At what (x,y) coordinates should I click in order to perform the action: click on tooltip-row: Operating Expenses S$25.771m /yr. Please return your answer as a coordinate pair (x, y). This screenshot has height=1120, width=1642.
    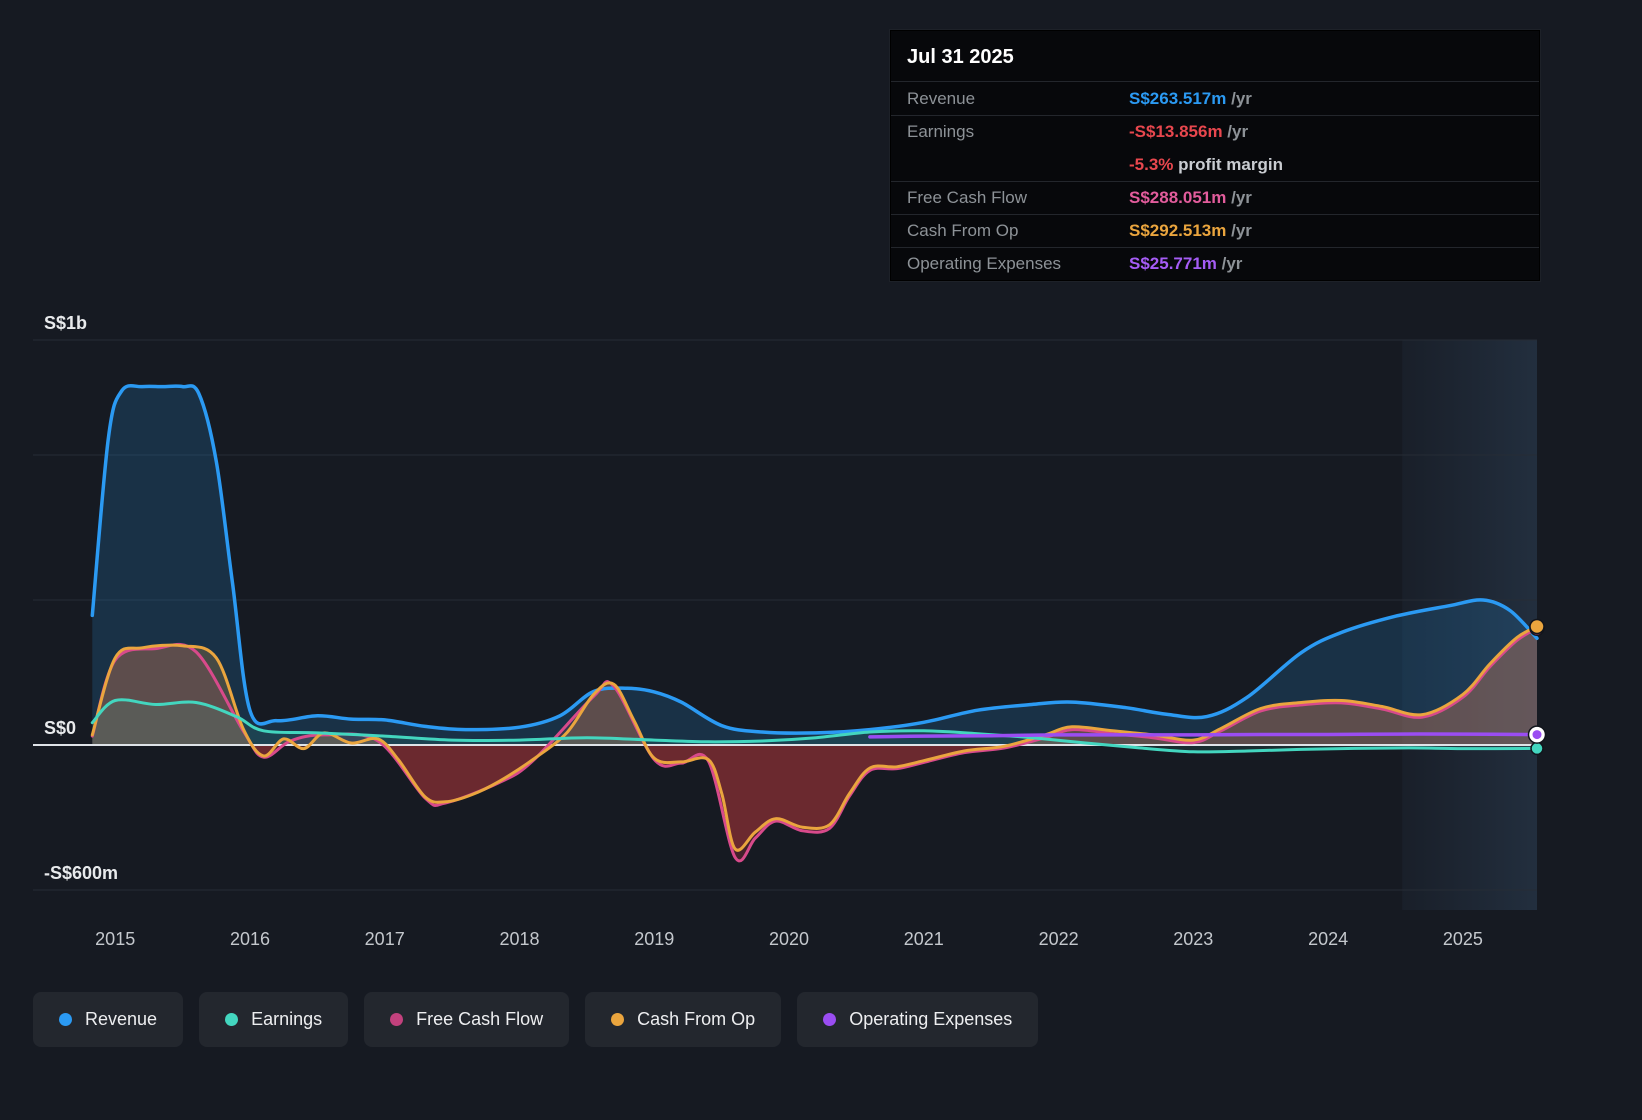
    Looking at the image, I should click on (1215, 263).